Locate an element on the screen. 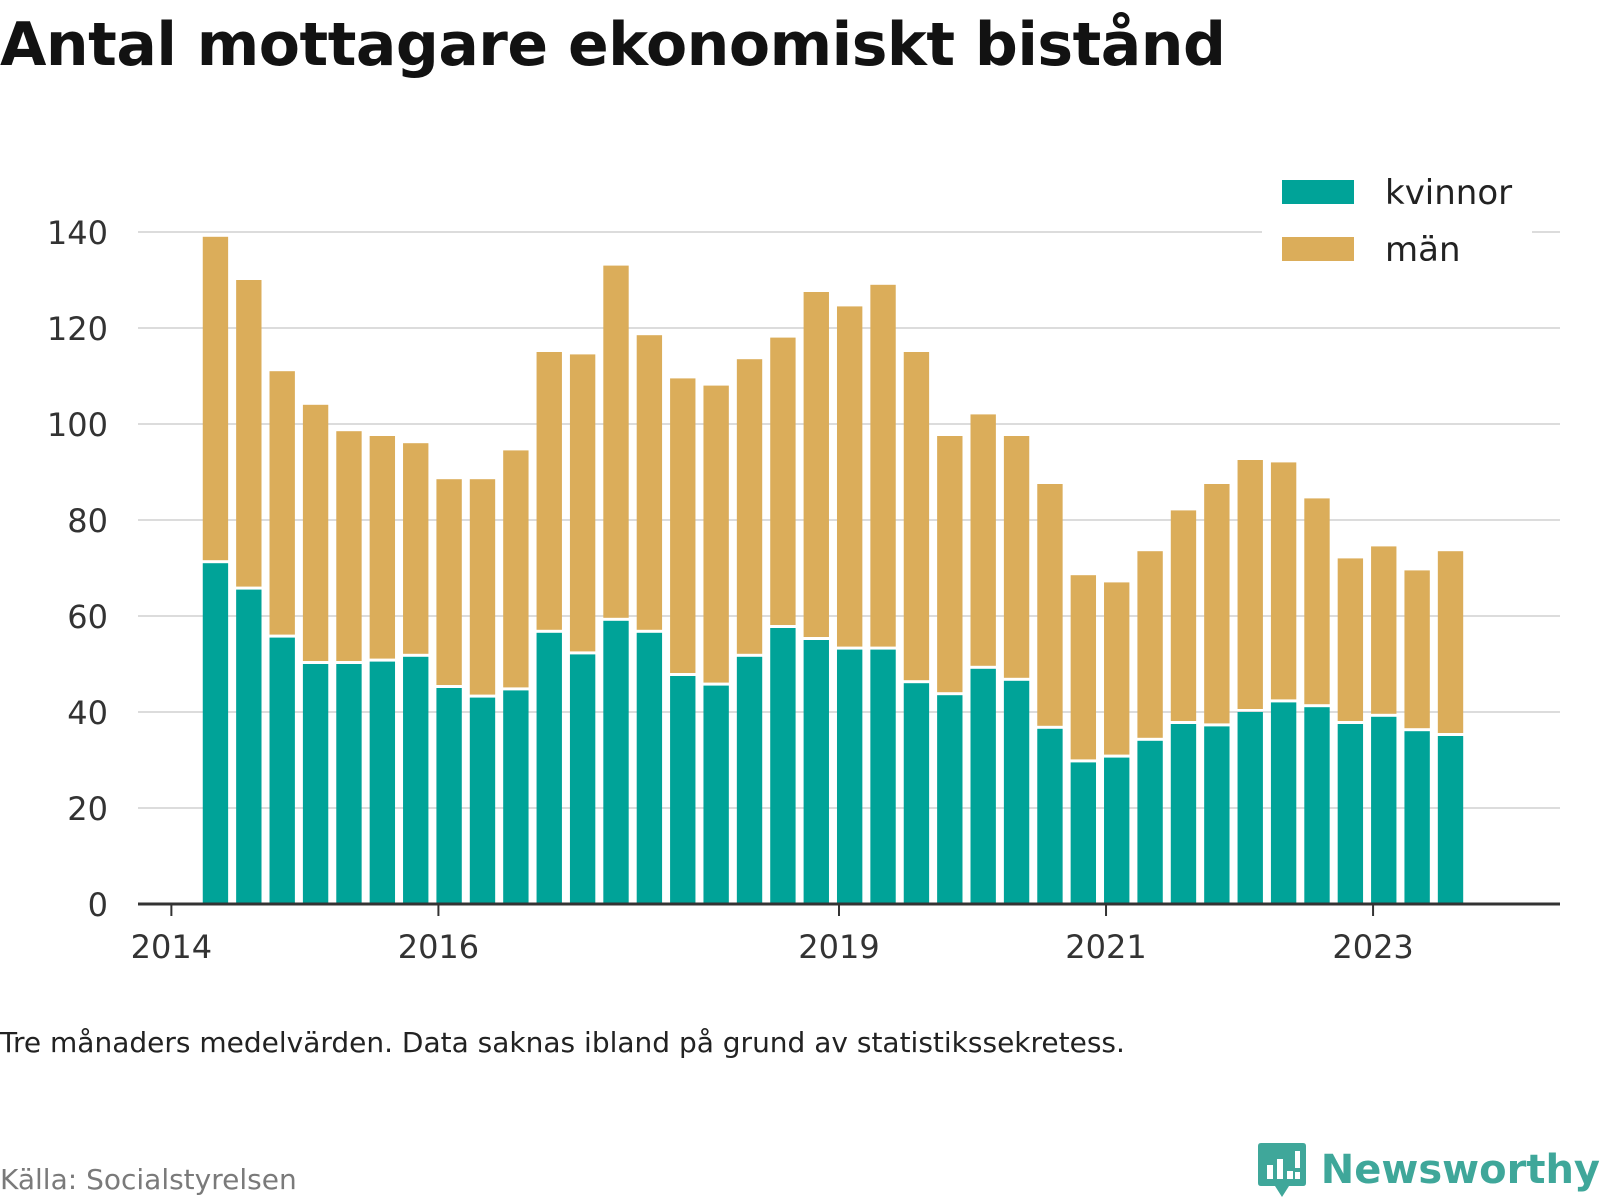 The width and height of the screenshot is (1600, 1200). legend-label: kvinnor is located at coordinates (1448, 193).